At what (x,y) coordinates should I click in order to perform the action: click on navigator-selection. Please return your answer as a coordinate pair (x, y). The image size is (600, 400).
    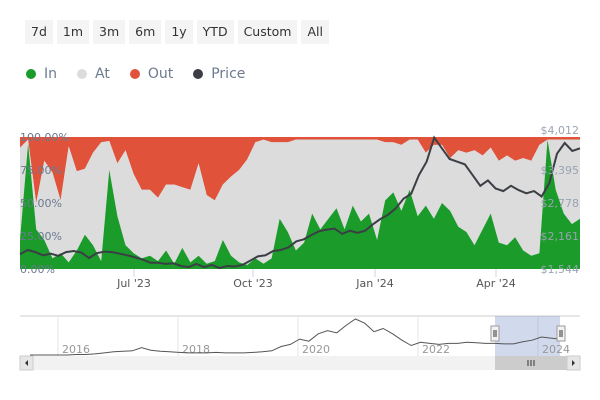
    Looking at the image, I should click on (527, 336).